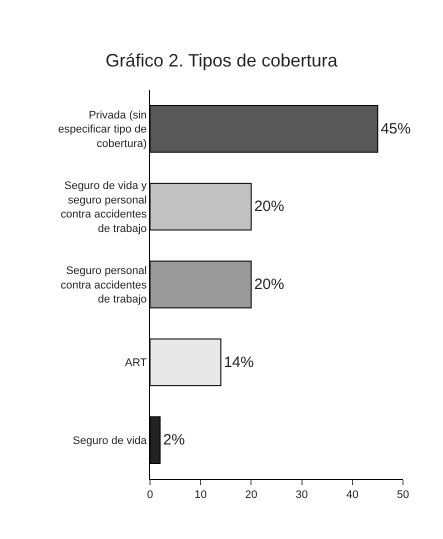  What do you see at coordinates (150, 495) in the screenshot?
I see `x-tick-label: 0` at bounding box center [150, 495].